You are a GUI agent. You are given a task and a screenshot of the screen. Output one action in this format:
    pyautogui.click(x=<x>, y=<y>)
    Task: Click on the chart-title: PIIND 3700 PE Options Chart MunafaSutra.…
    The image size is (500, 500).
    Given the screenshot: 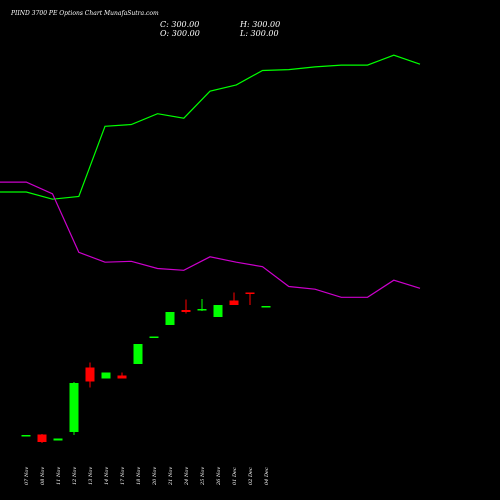 What is the action you would take?
    pyautogui.click(x=85, y=13)
    